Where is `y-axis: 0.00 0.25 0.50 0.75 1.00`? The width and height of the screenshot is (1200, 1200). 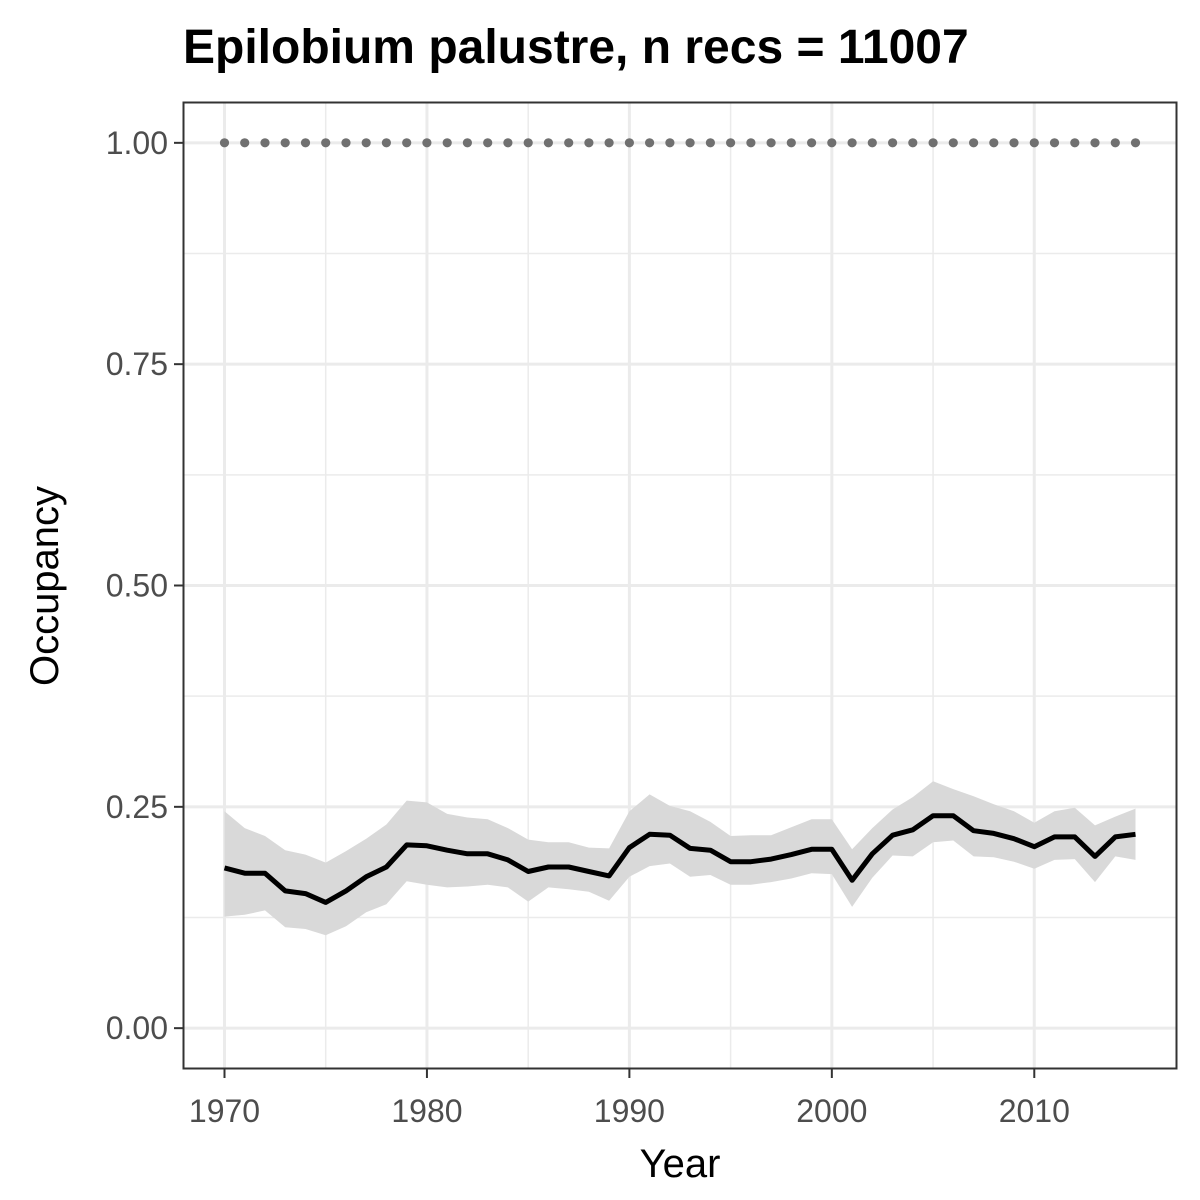
y-axis: 0.00 0.25 0.50 0.75 1.00 is located at coordinates (145, 585).